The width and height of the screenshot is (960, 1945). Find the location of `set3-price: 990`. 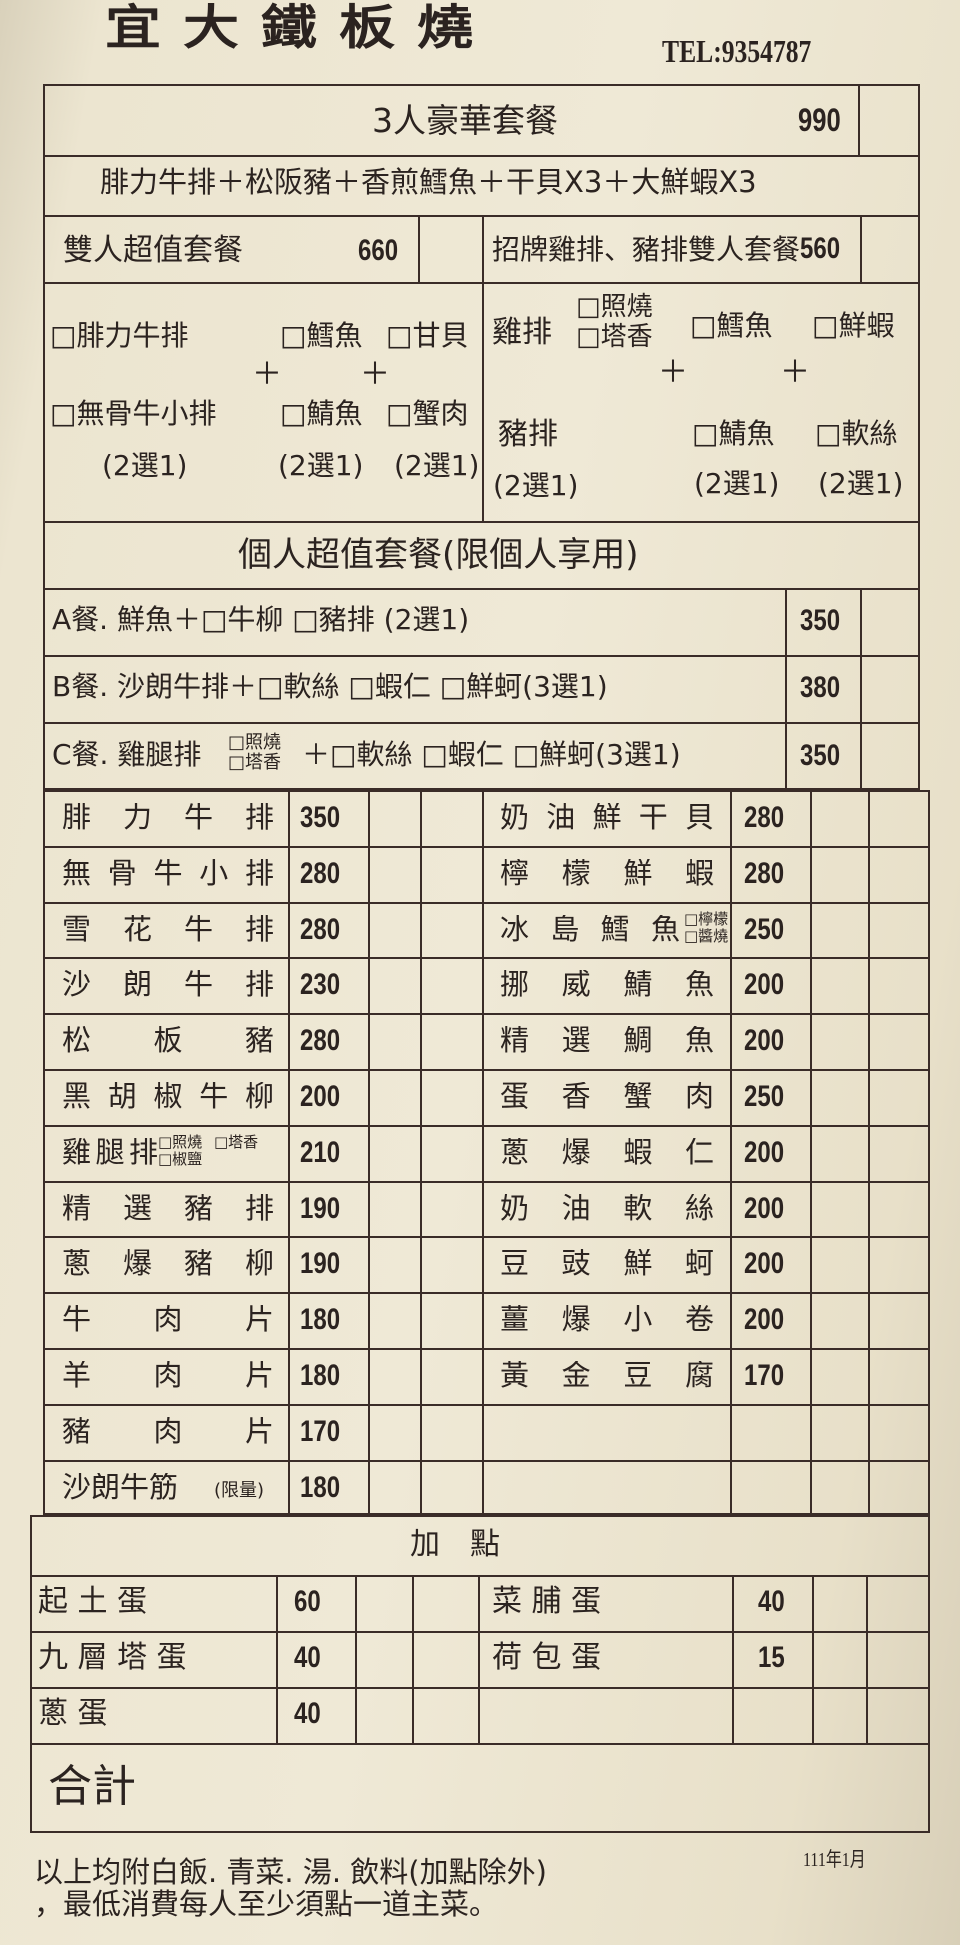

set3-price: 990 is located at coordinates (819, 120).